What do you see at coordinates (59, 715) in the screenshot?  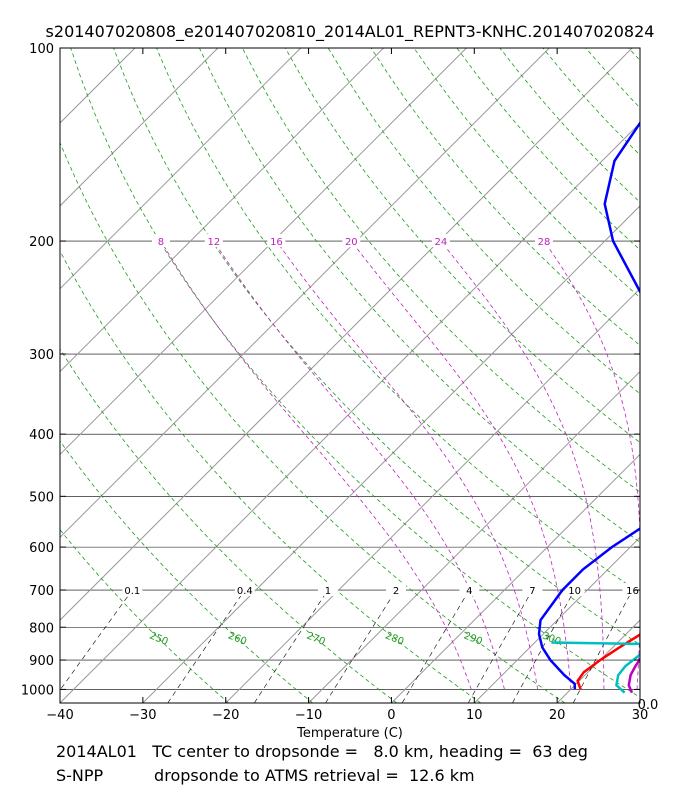 I see `x-tick-label: −40` at bounding box center [59, 715].